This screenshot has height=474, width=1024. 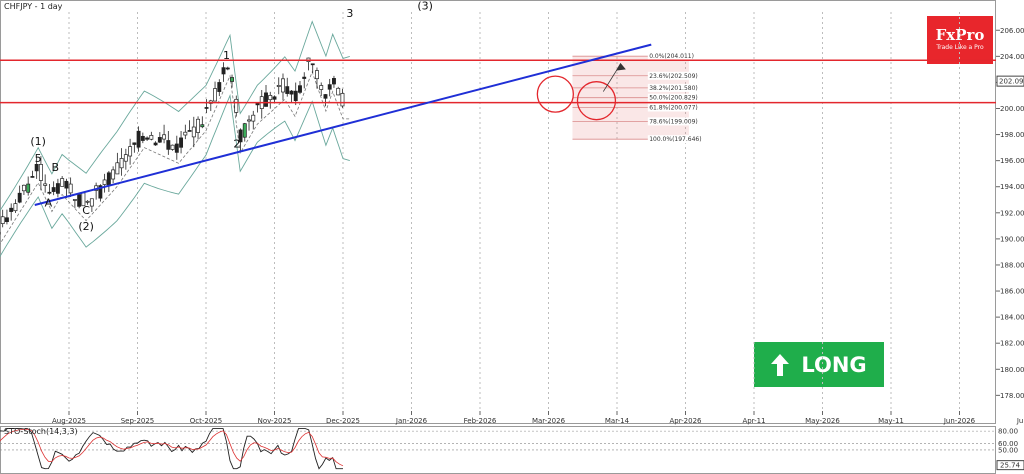 What do you see at coordinates (1020, 421) in the screenshot?
I see `x-tick-label: Jun-11` at bounding box center [1020, 421].